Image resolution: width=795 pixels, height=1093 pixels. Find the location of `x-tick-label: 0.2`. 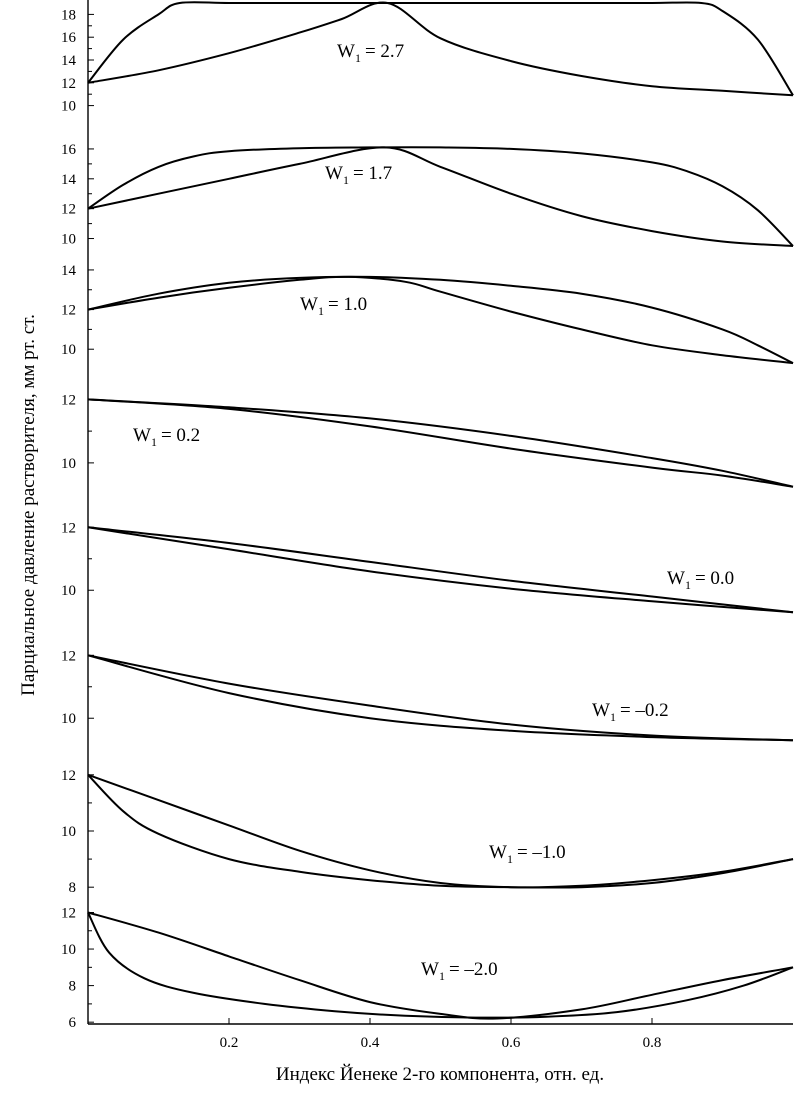

x-tick-label: 0.2 is located at coordinates (229, 1043).